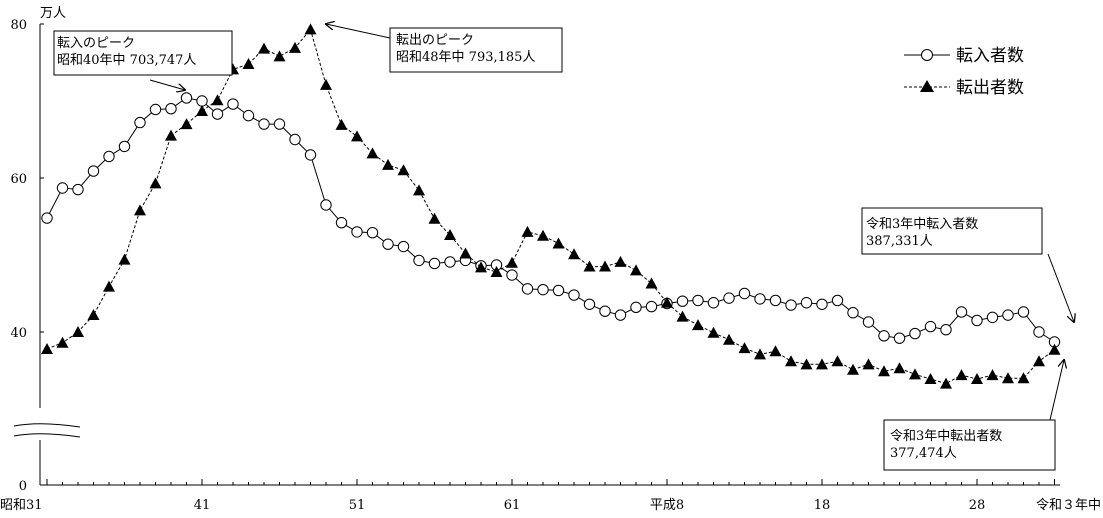  I want to click on y-tick-label: 0, so click(23, 486).